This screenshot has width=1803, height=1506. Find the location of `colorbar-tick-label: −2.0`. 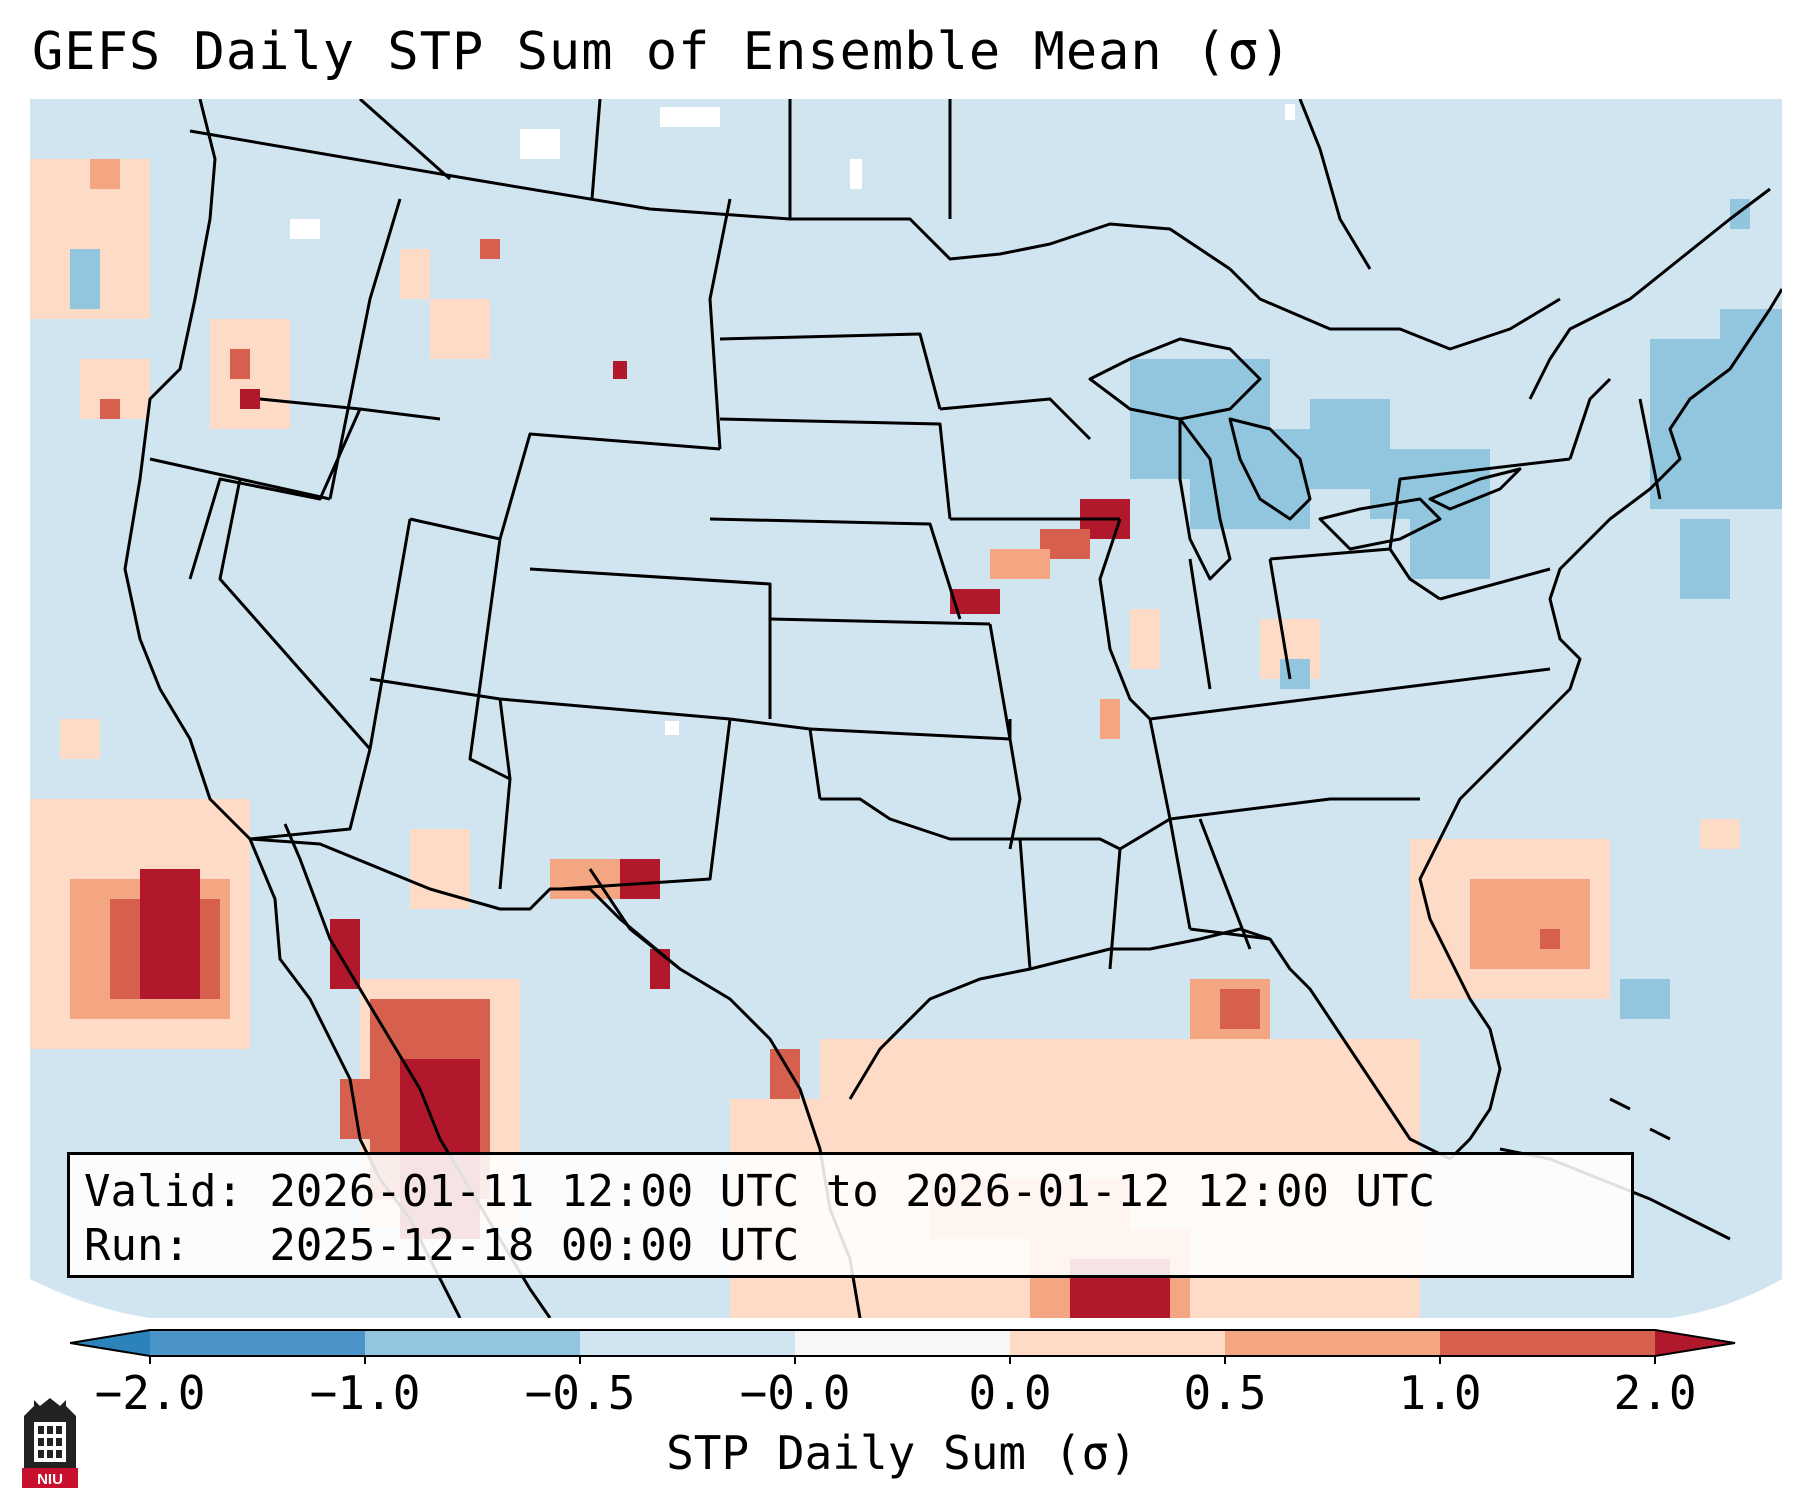

colorbar-tick-label: −2.0 is located at coordinates (150, 1393).